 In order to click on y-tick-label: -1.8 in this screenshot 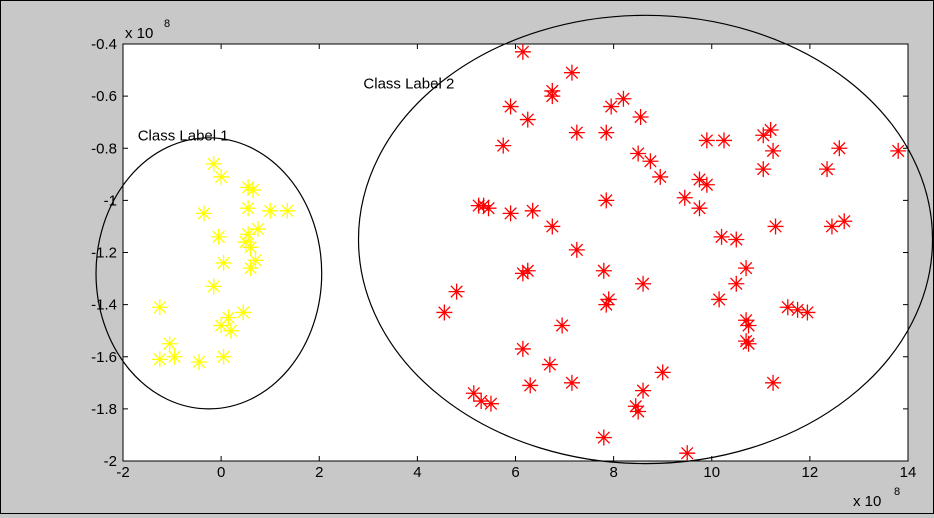, I will do `click(104, 409)`.